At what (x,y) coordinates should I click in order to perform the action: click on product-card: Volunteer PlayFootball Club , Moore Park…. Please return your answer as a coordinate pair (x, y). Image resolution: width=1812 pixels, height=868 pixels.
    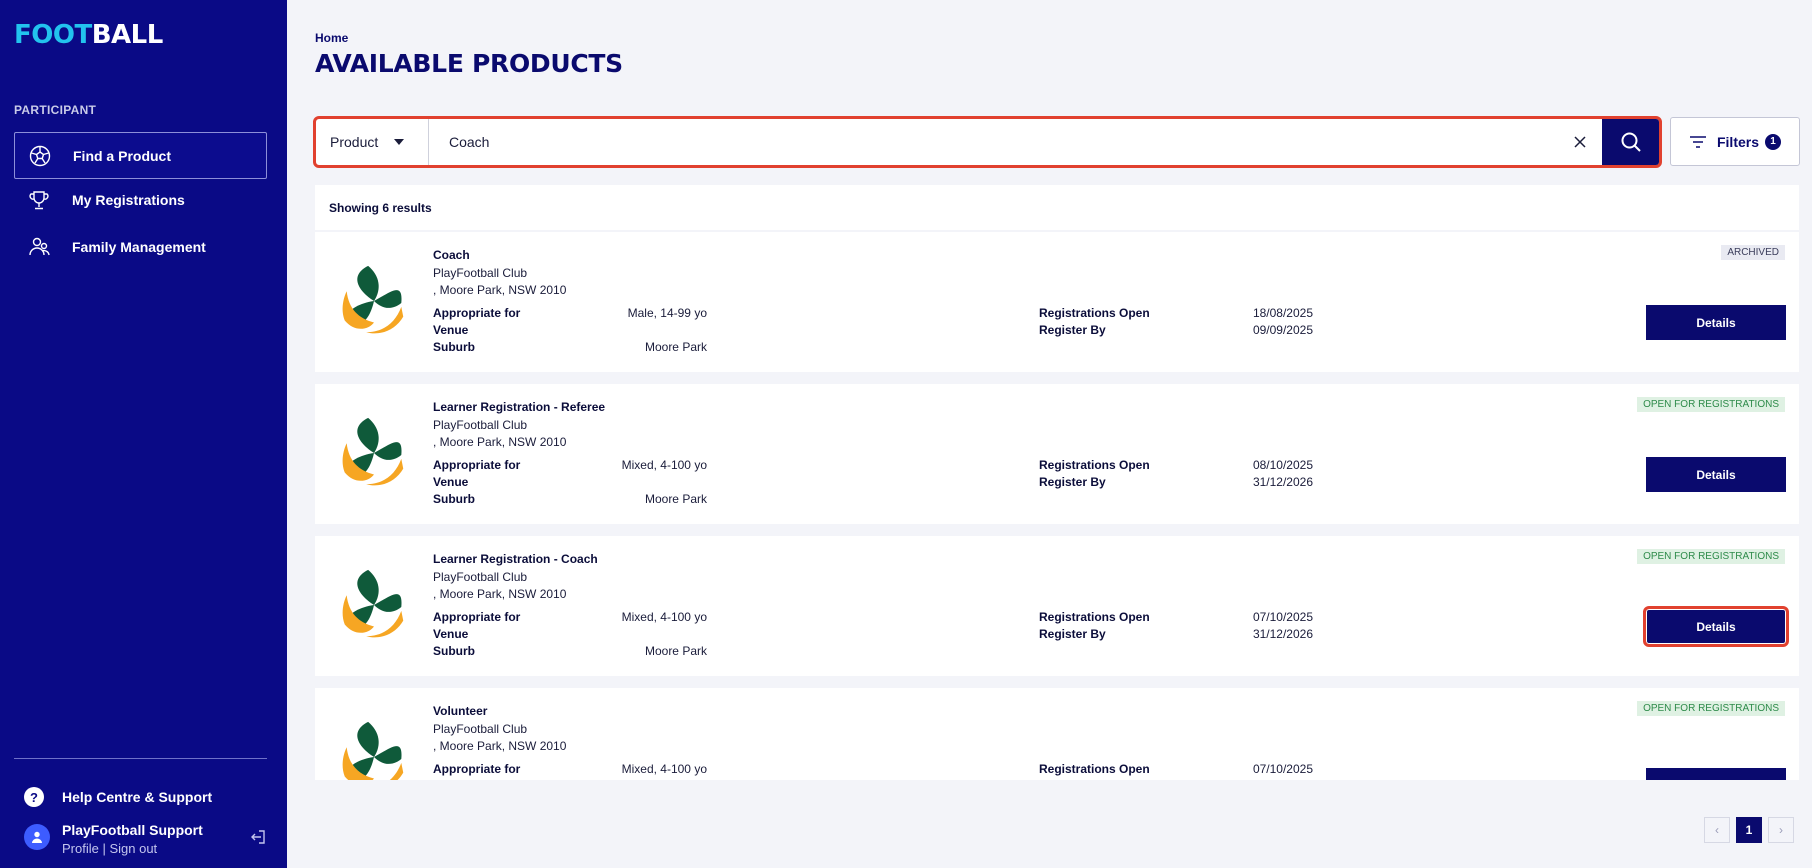
    Looking at the image, I should click on (1057, 734).